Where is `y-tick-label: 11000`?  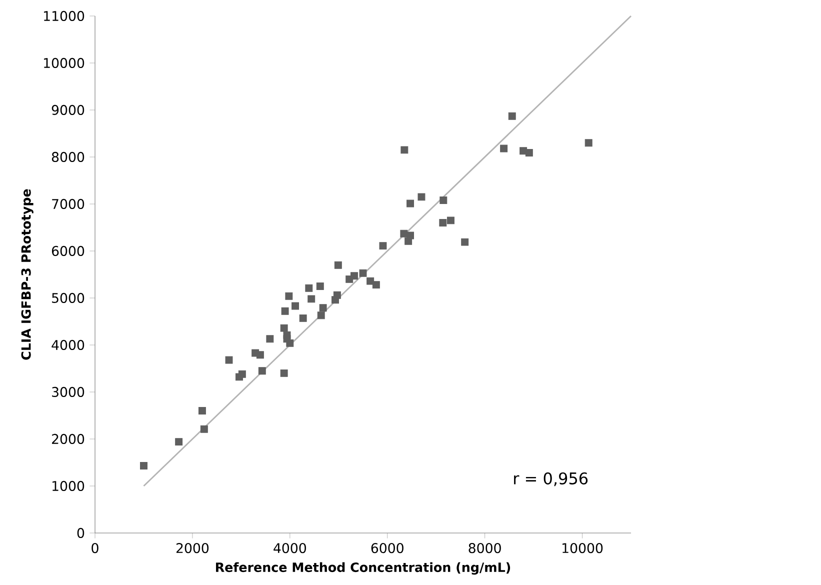
y-tick-label: 11000 is located at coordinates (64, 16).